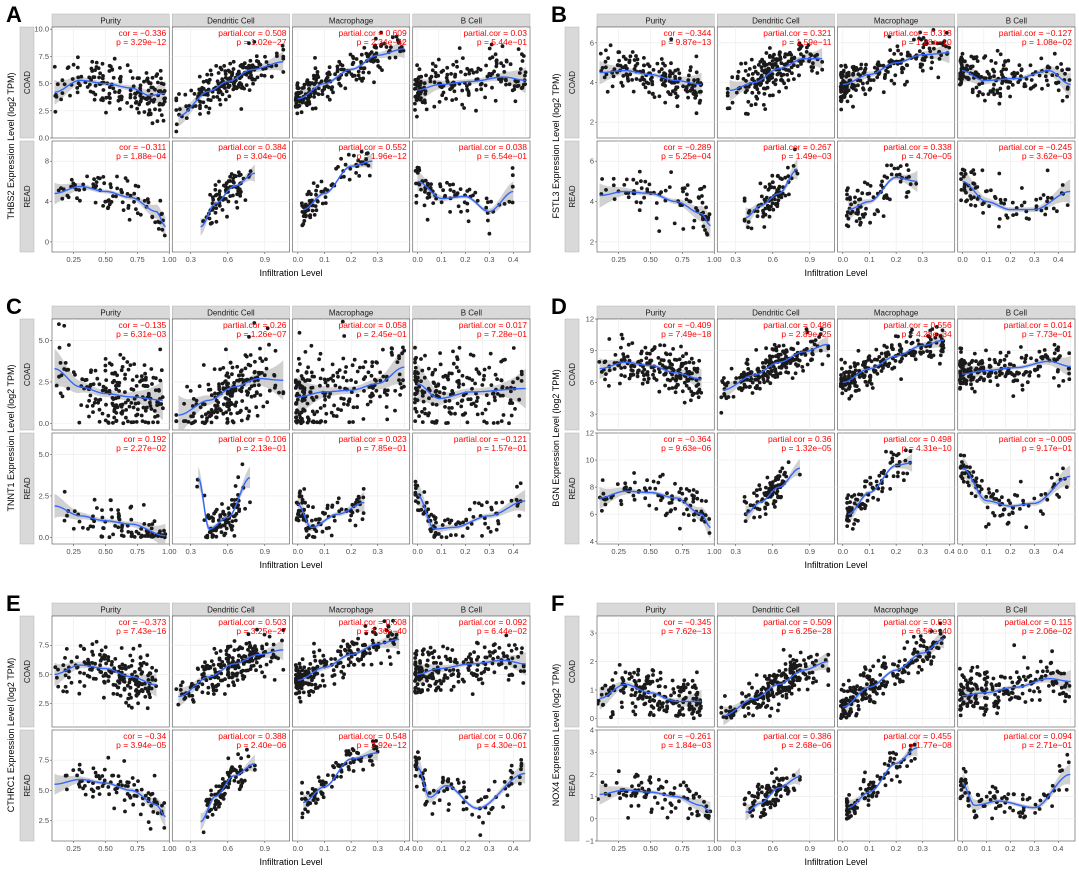  I want to click on y-tick-label: 2, so click(592, 241).